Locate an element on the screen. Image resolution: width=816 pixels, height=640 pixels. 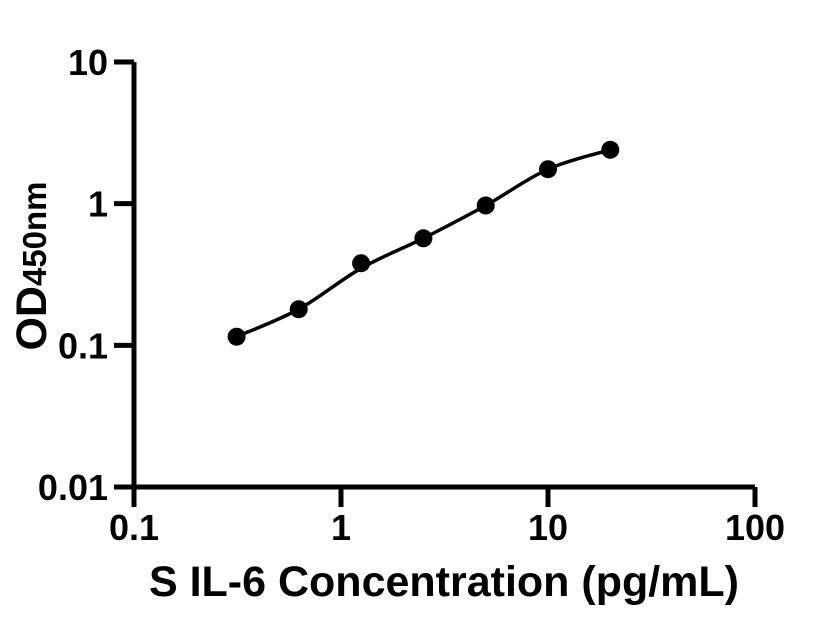
y-tick-label: 10 is located at coordinates (88, 62).